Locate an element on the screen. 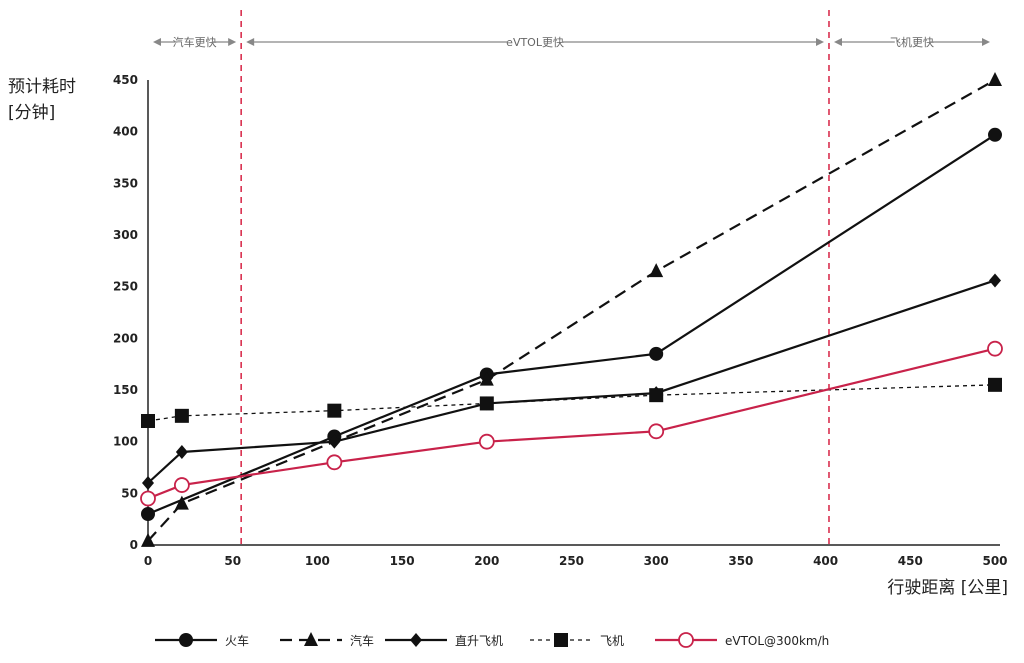 The width and height of the screenshot is (1024, 663). legend-item: eVTOL@300km/h is located at coordinates (742, 640).